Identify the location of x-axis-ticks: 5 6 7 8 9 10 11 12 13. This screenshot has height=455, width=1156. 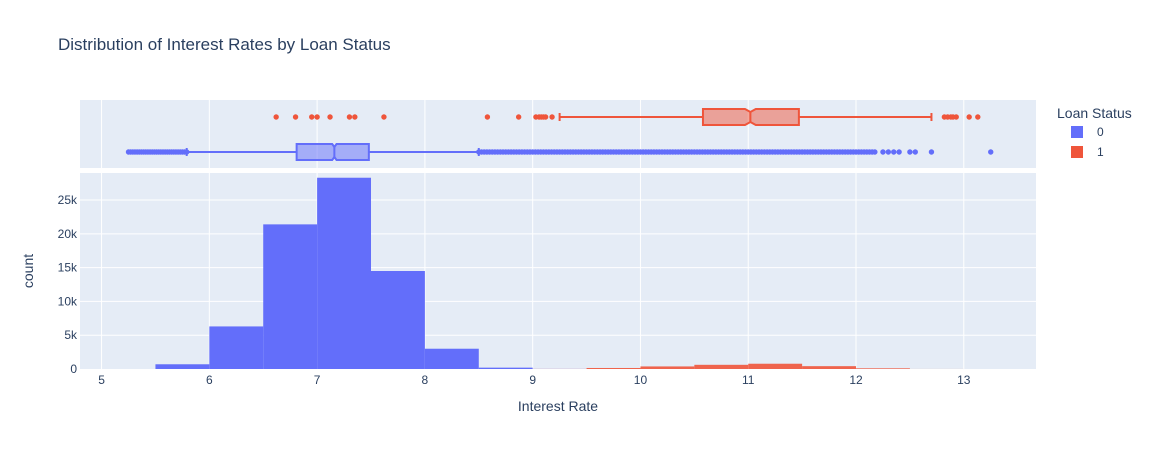
(534, 380).